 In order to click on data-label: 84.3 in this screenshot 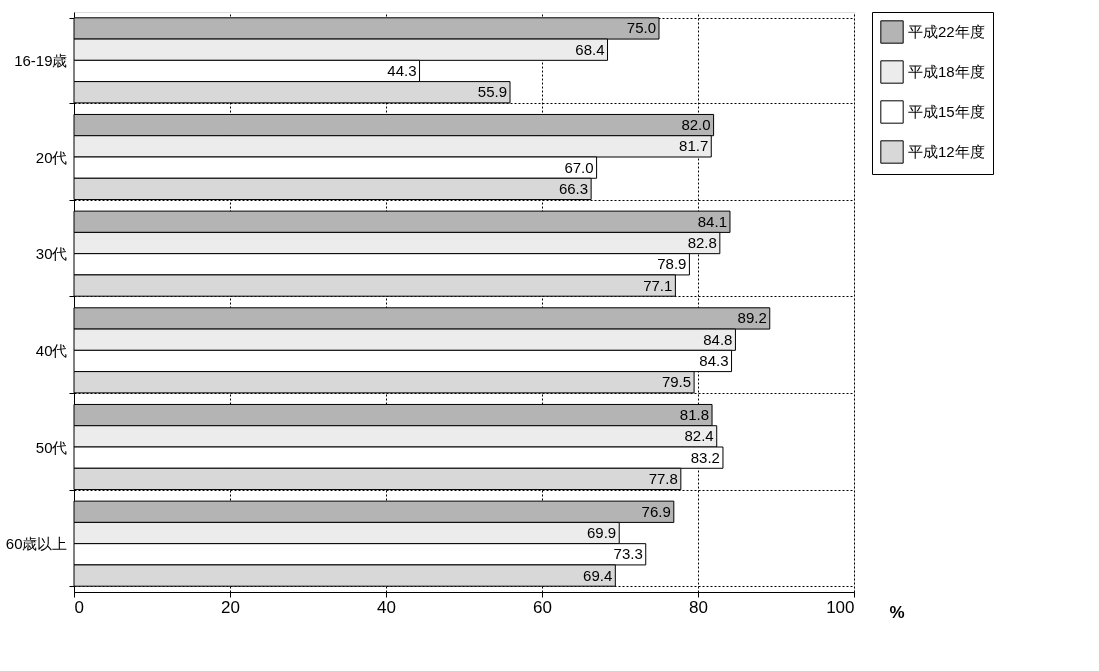, I will do `click(714, 360)`.